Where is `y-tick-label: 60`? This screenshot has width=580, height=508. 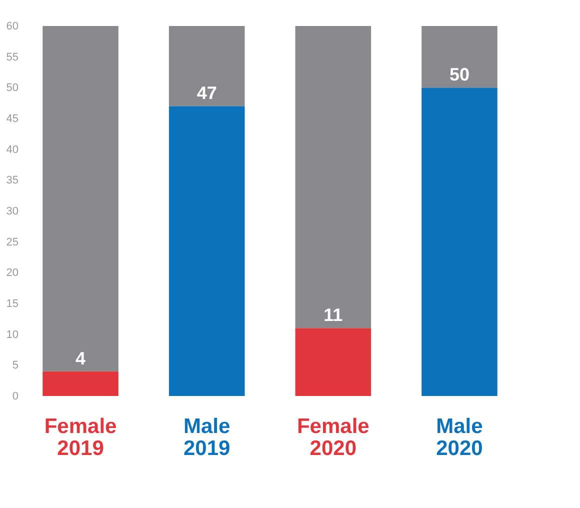 y-tick-label: 60 is located at coordinates (12, 26).